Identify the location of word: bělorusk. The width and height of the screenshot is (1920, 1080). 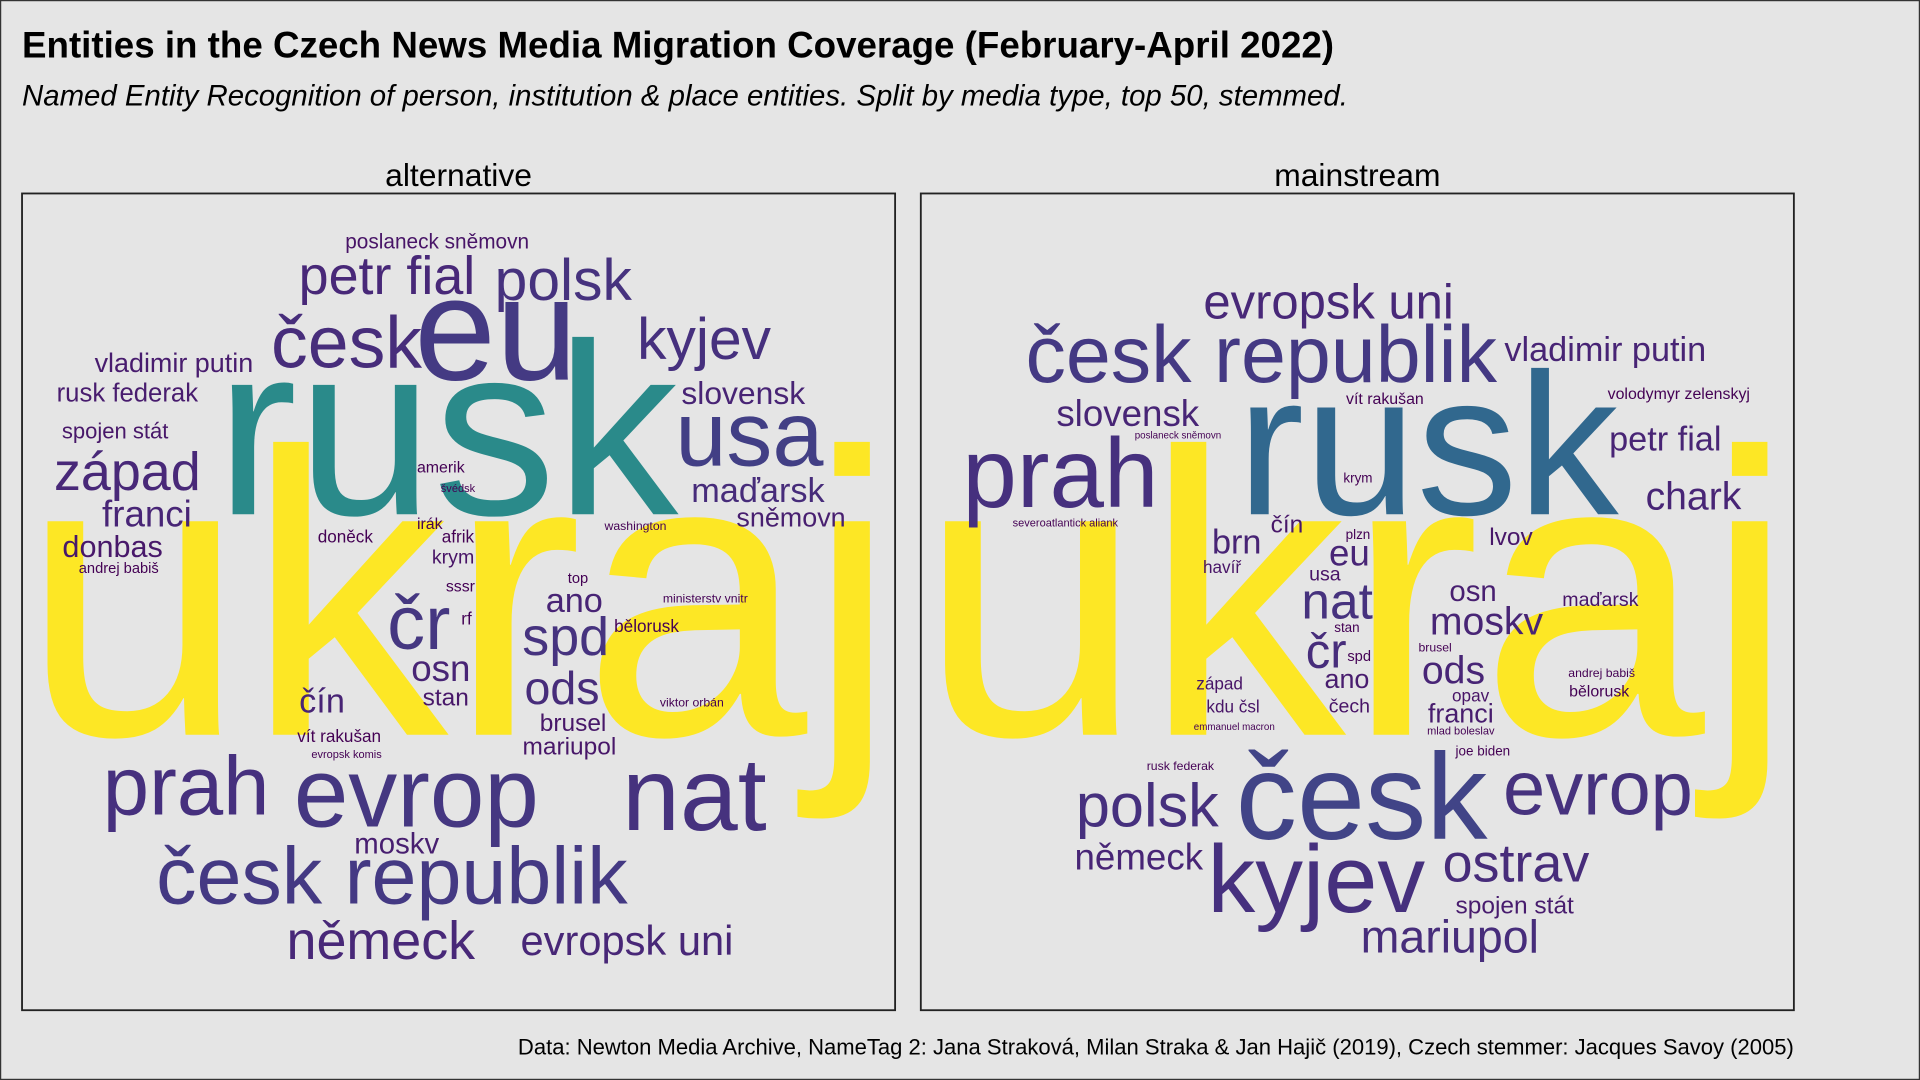
(646, 626).